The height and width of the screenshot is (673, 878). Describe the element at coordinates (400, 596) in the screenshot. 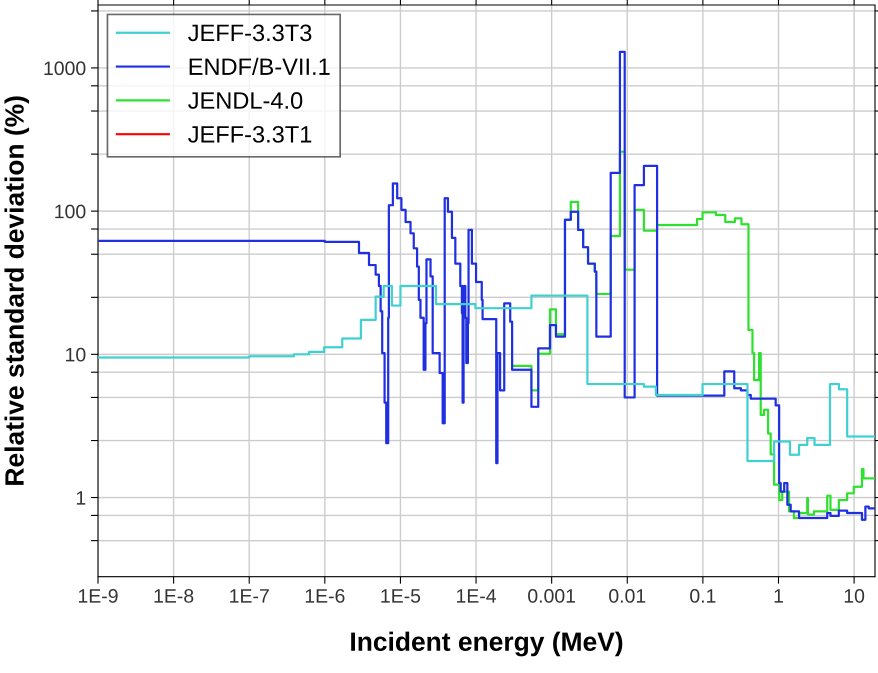

I see `x-tick-label: 1E-5` at that location.